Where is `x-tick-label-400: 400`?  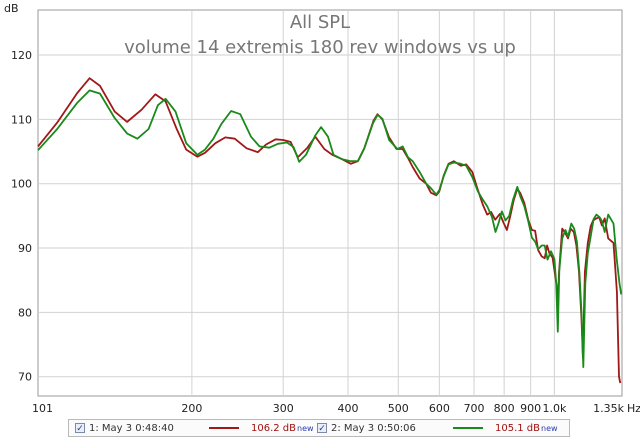 x-tick-label-400: 400 is located at coordinates (348, 408).